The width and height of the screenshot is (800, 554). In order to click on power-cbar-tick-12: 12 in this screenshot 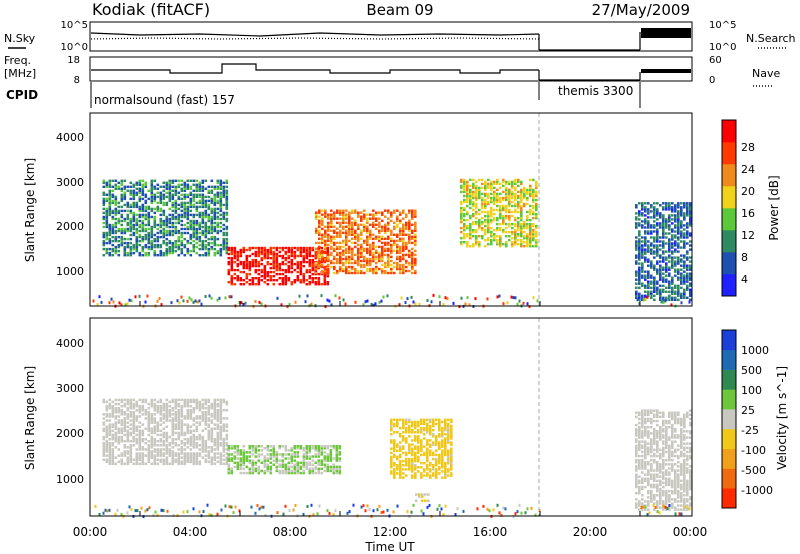, I will do `click(748, 235)`.